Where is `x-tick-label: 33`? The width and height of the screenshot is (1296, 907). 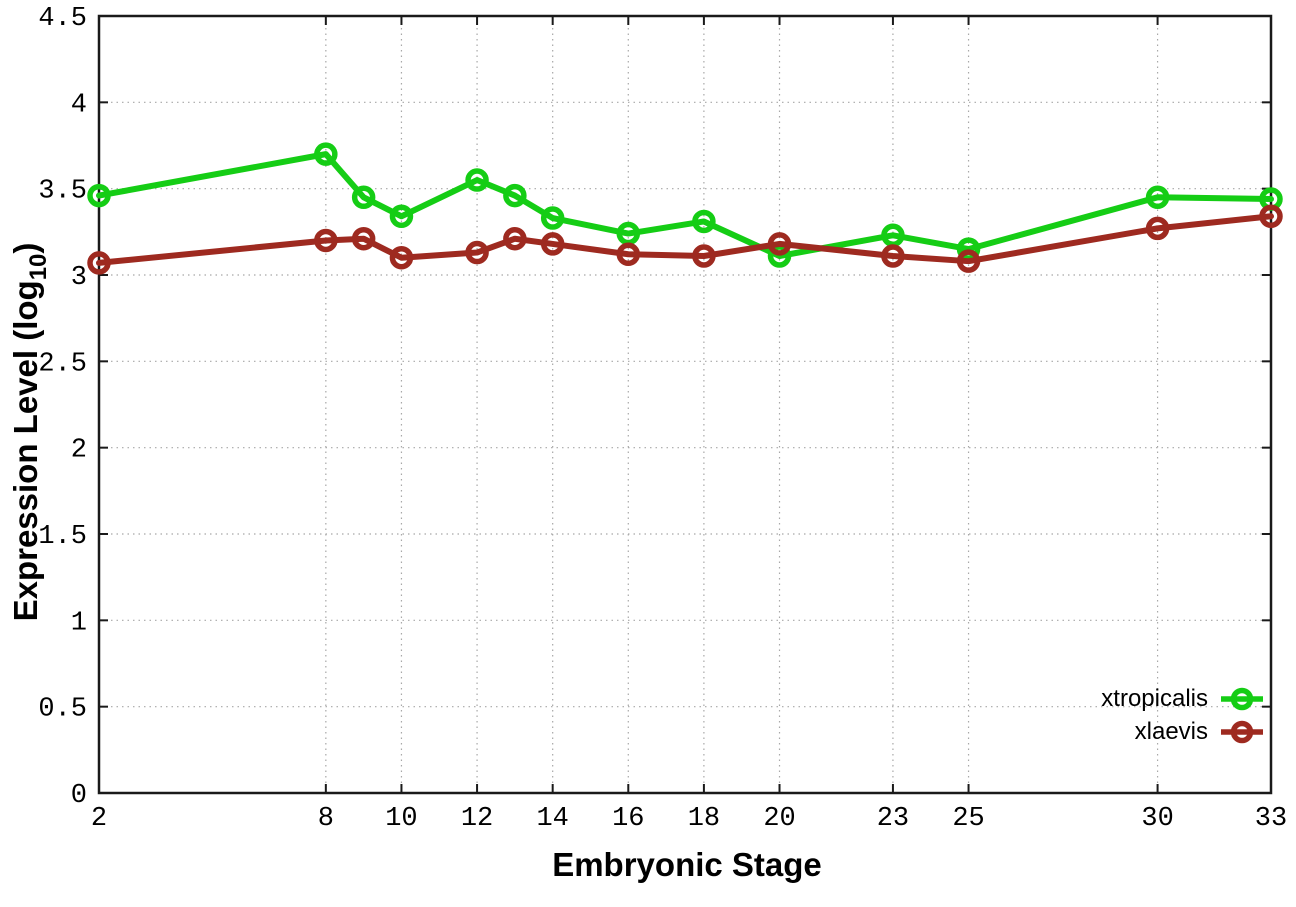 x-tick-label: 33 is located at coordinates (1271, 819).